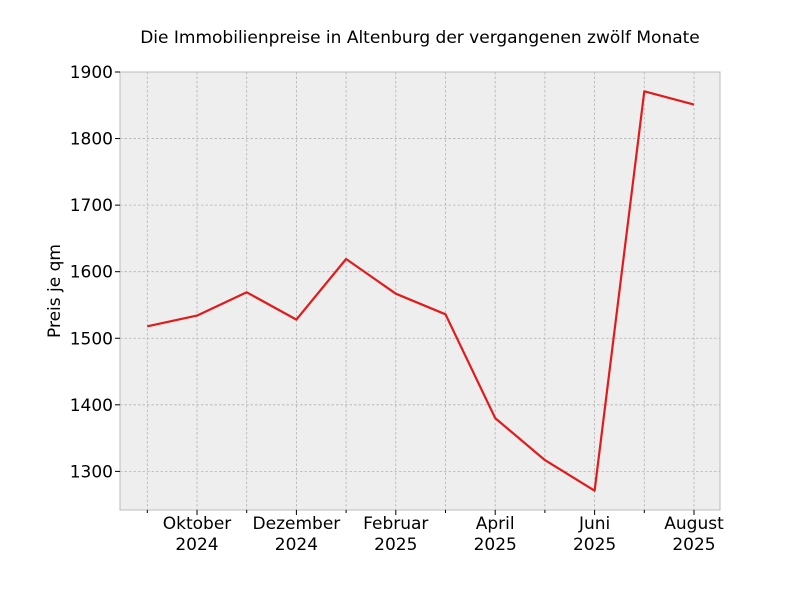  What do you see at coordinates (297, 524) in the screenshot?
I see `x-tick-label: Dezember` at bounding box center [297, 524].